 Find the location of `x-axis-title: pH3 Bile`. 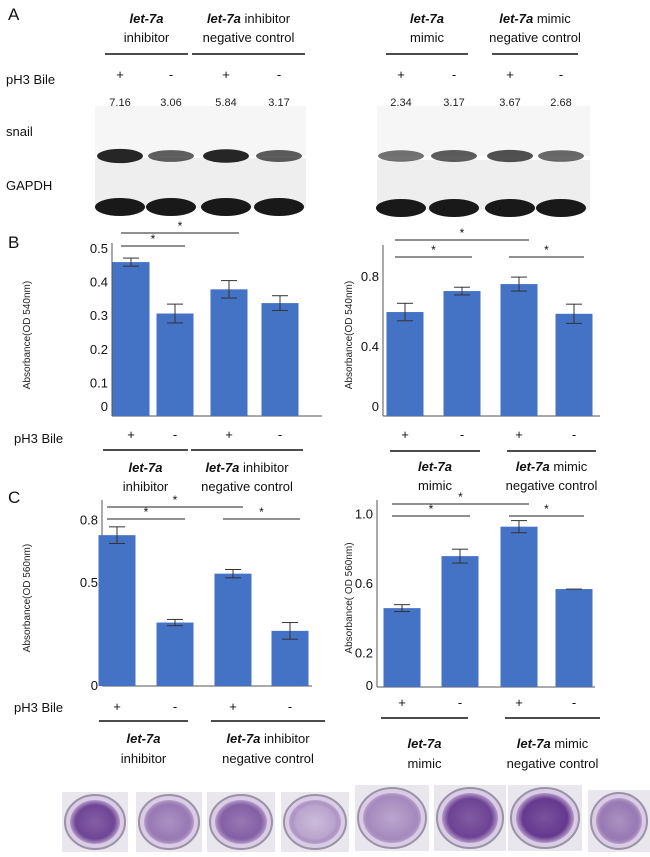

x-axis-title: pH3 Bile is located at coordinates (38, 438).